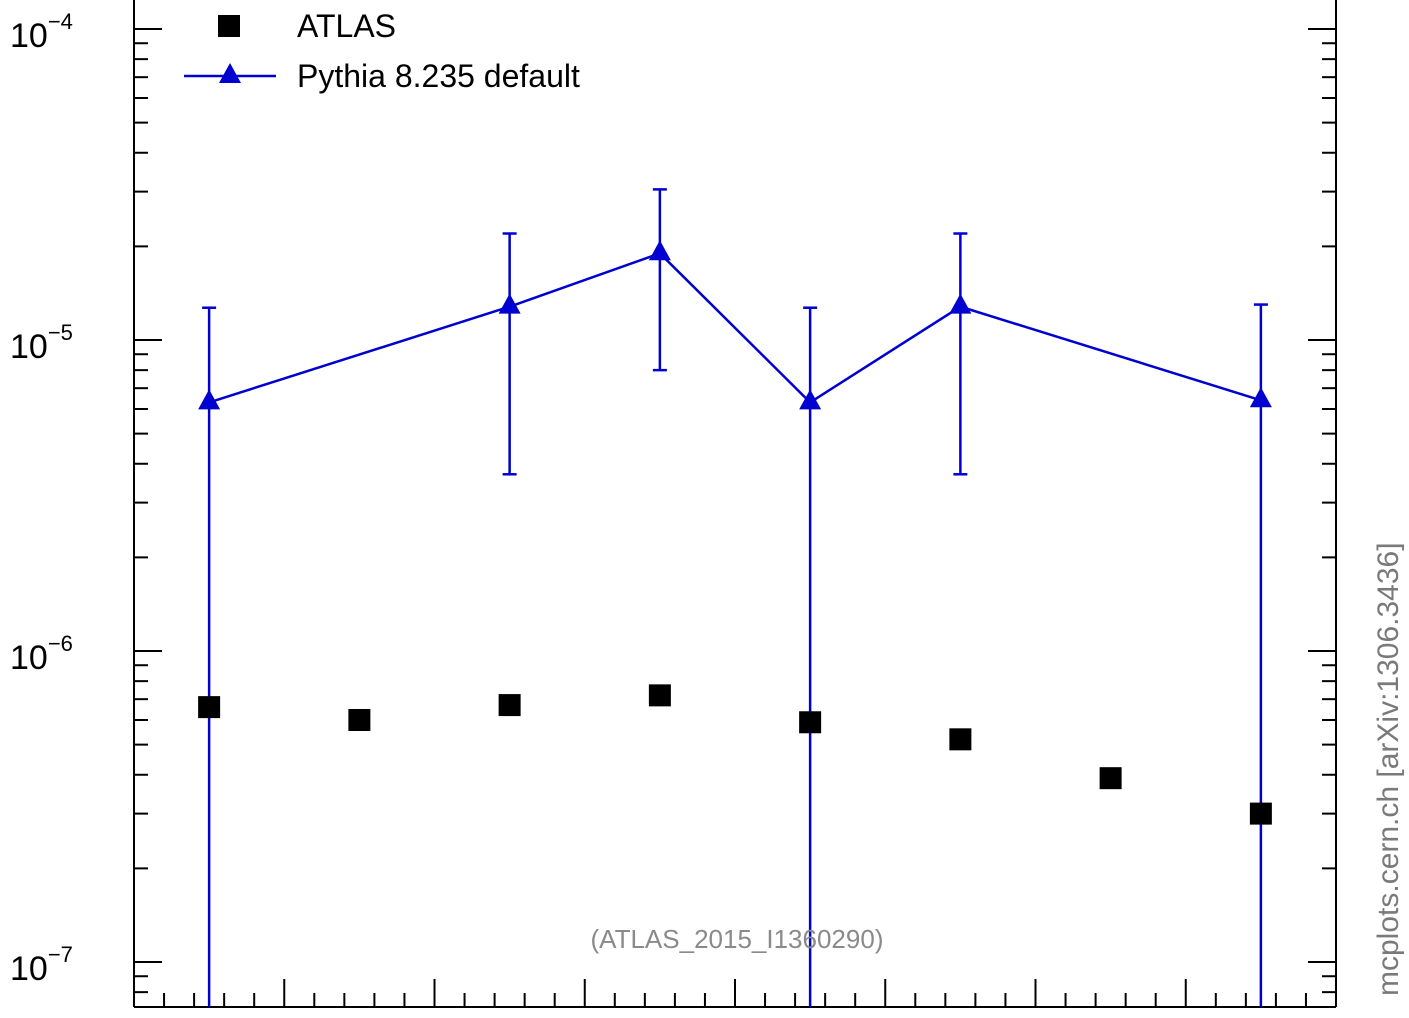 This screenshot has width=1409, height=1018. Describe the element at coordinates (41, 498) in the screenshot. I see `y-tick-labels: 10⁻⁴ 10⁻⁵ 10⁻⁶ 10⁻⁷` at that location.